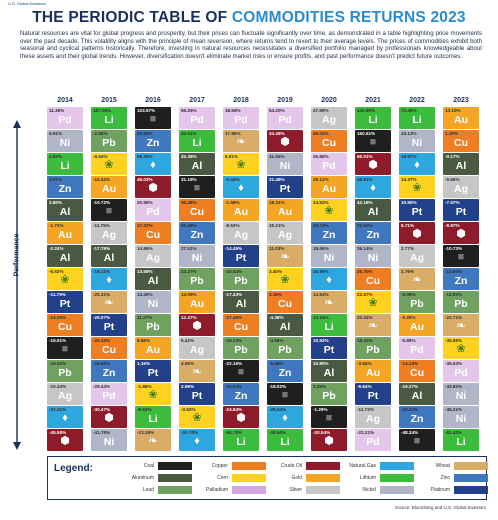 This screenshot has width=498, height=520. I want to click on return-value: 18.66%, so click(321, 248).